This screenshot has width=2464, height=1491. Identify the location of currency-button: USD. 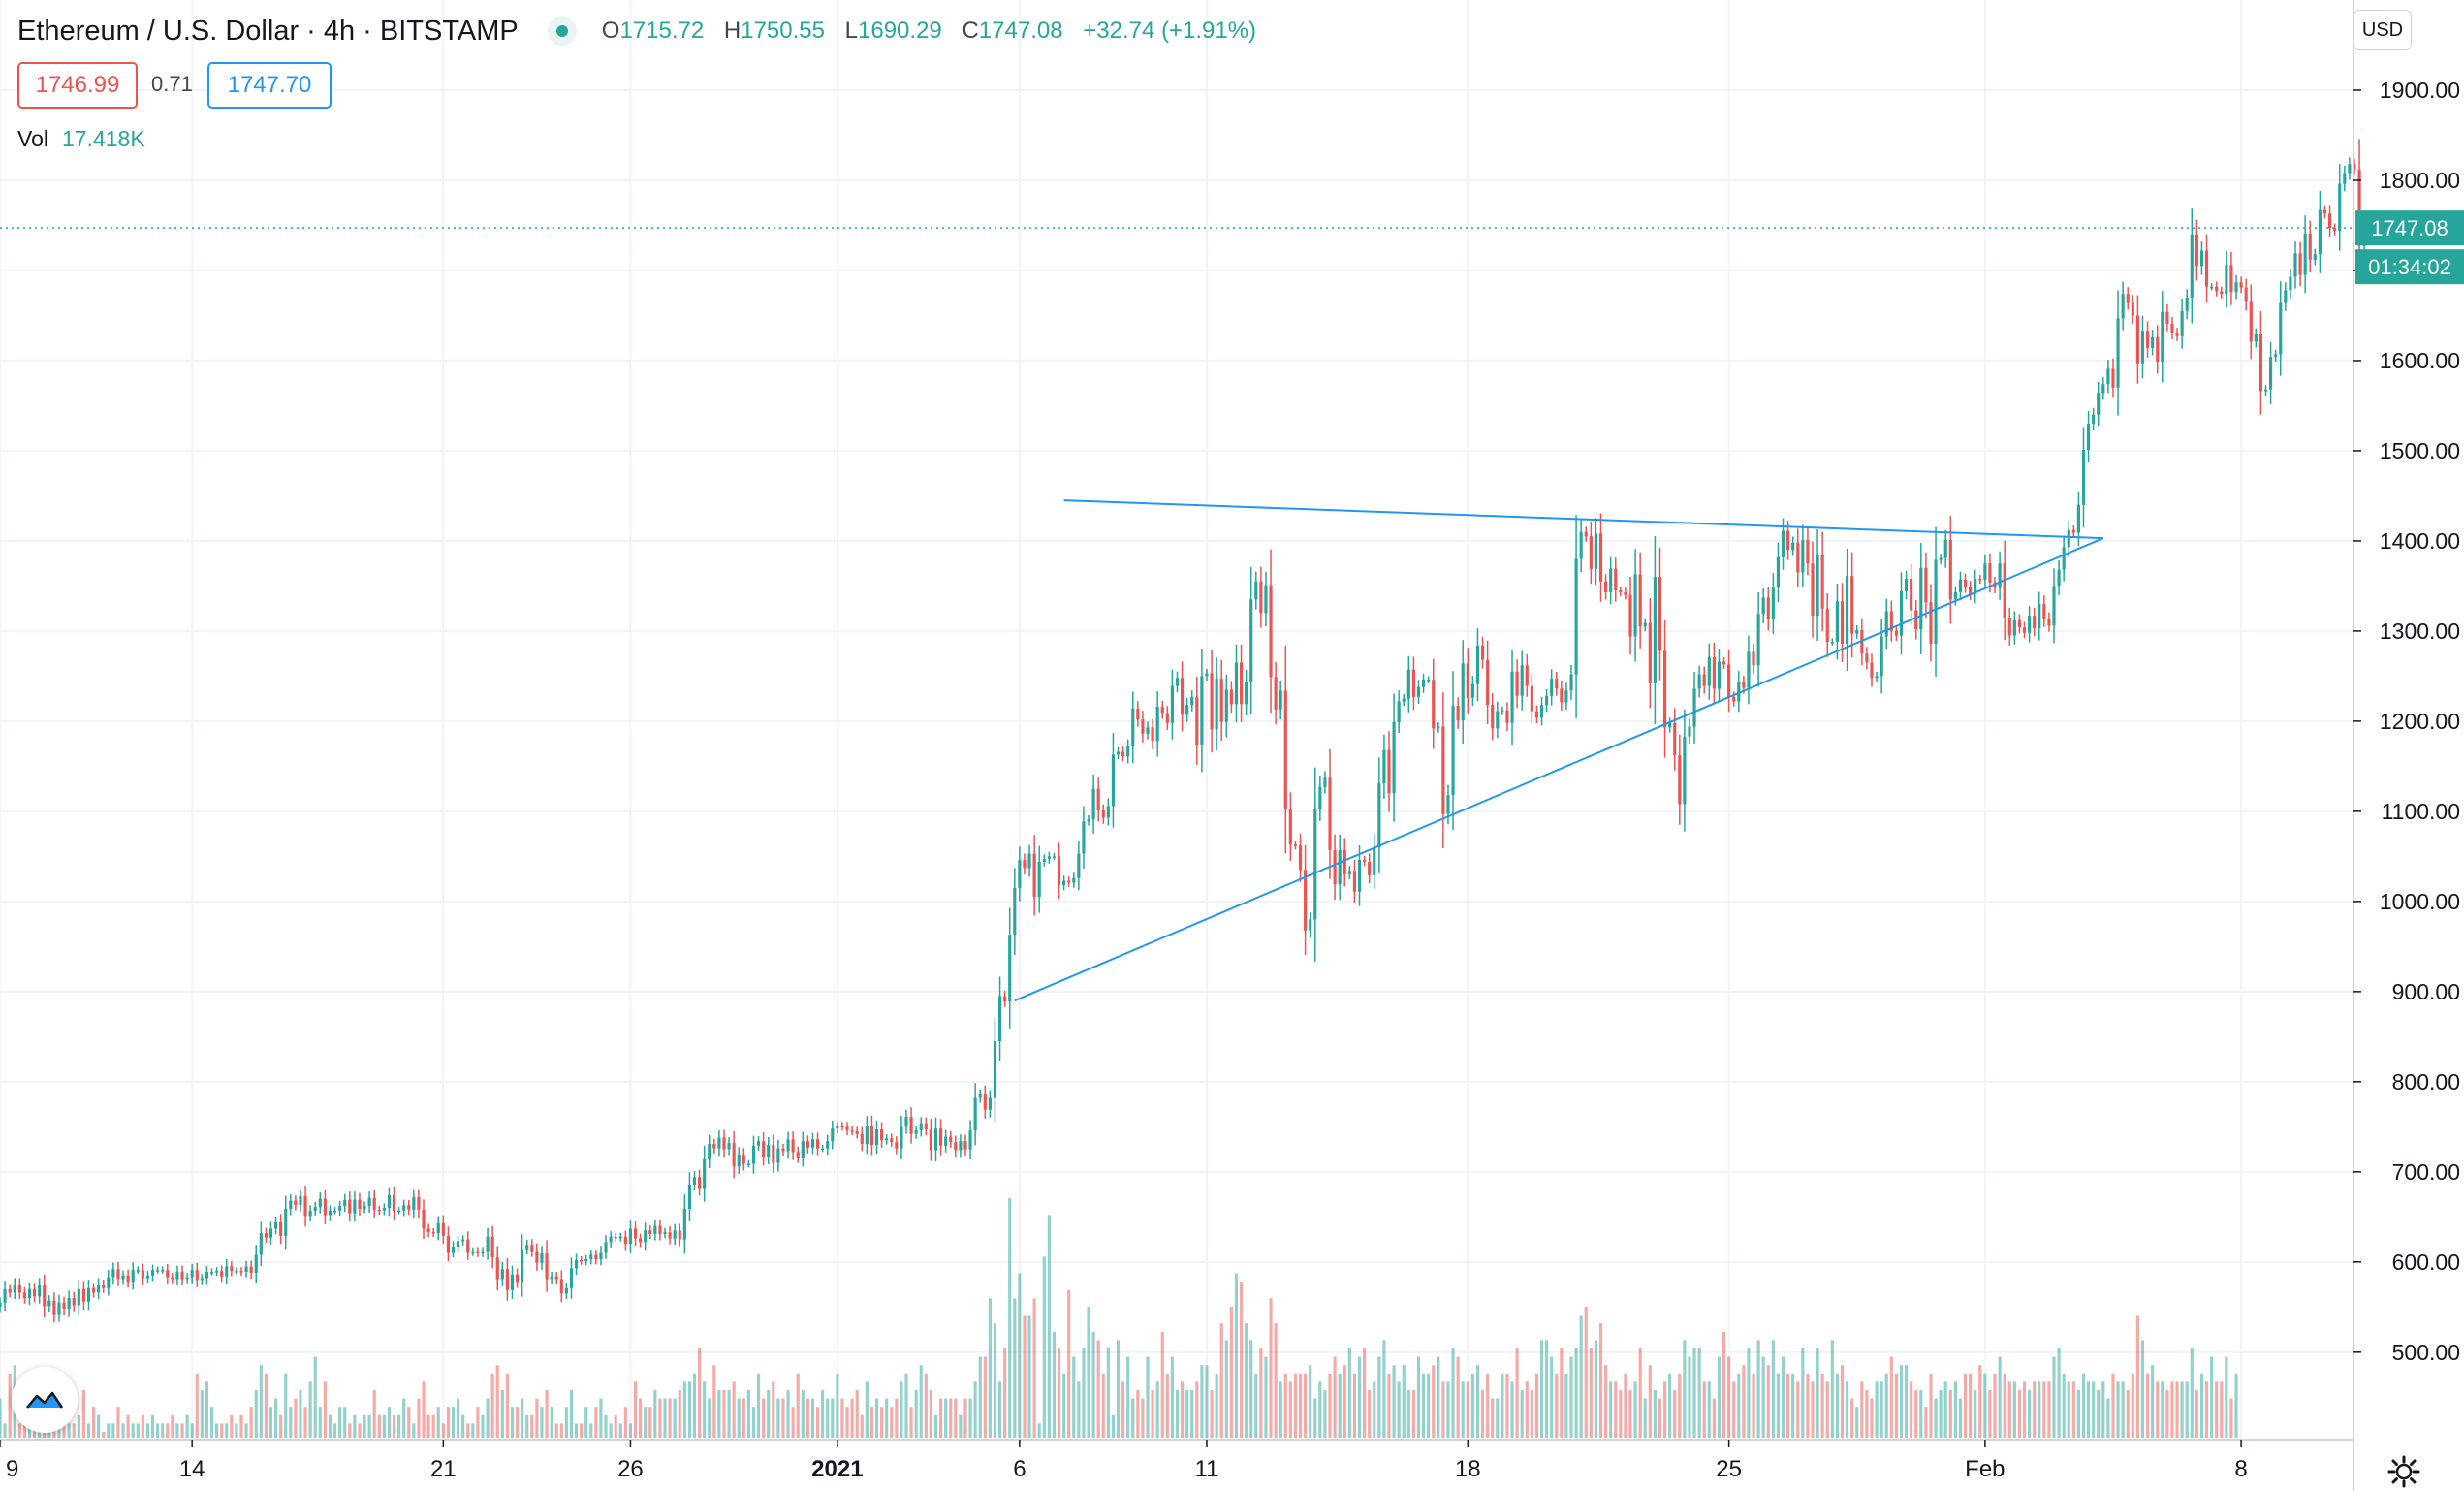
(2382, 30).